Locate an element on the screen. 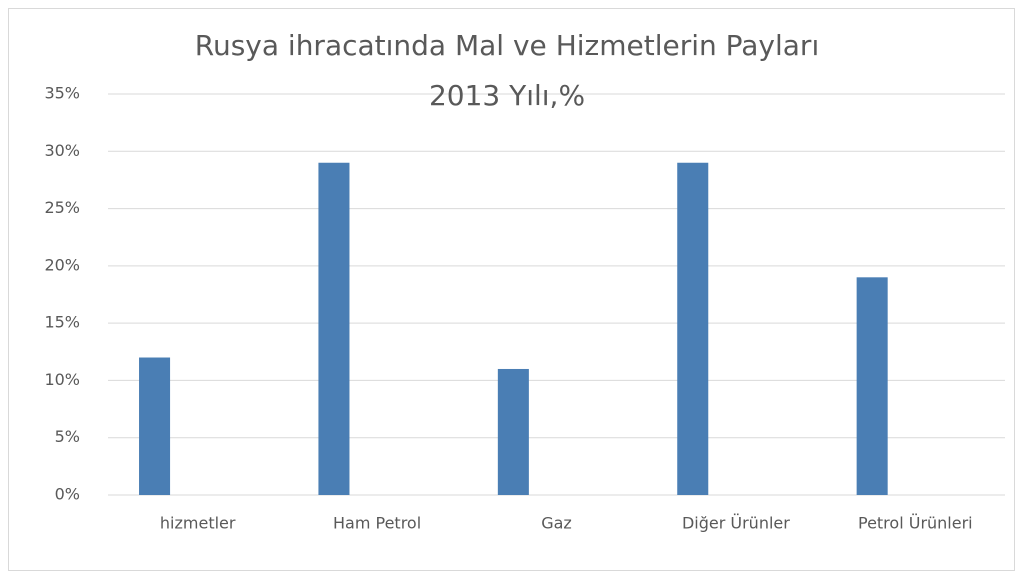  y-tick-label: 35% is located at coordinates (62, 93).